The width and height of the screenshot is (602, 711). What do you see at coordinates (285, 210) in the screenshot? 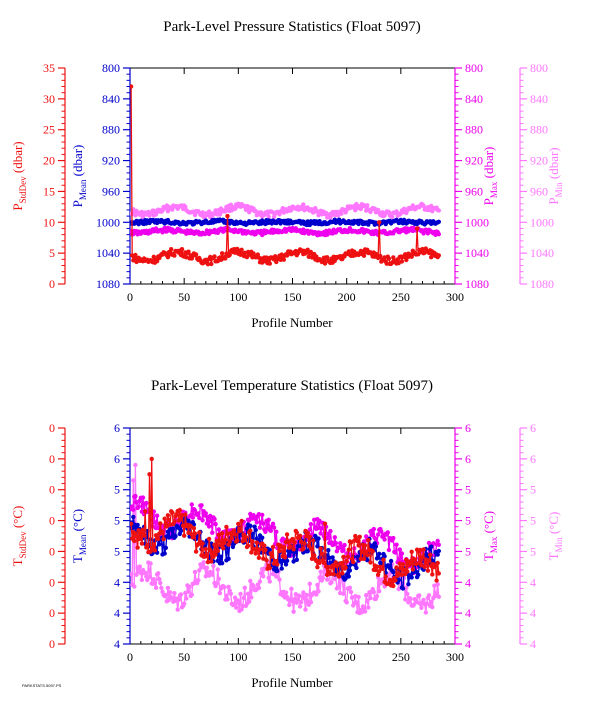
I see `series-min` at bounding box center [285, 210].